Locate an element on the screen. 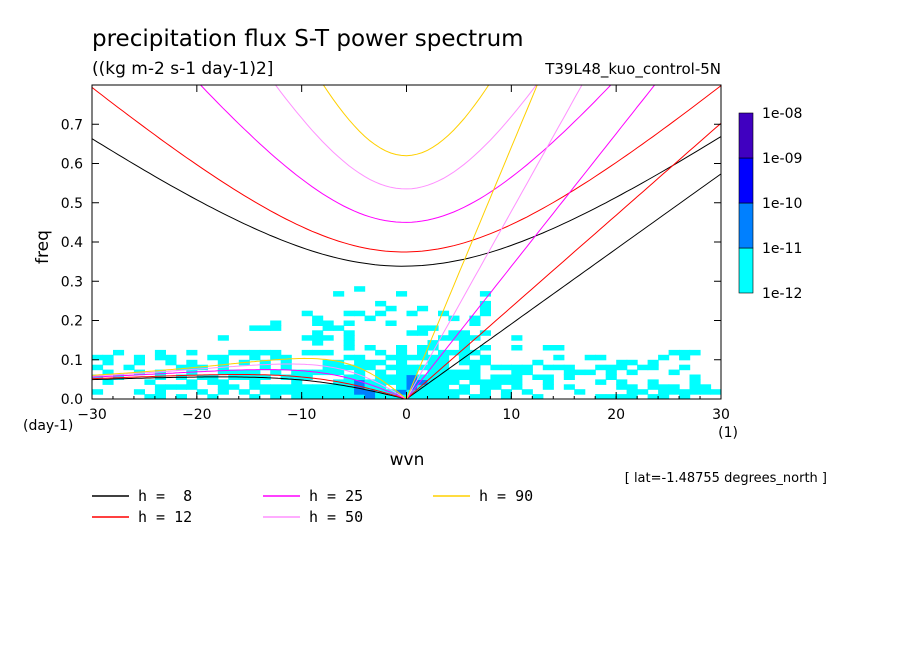 This screenshot has width=904, height=654. colorbar: 1e-12 1e-11 1e-10 1e-09 1e-08 is located at coordinates (770, 204).